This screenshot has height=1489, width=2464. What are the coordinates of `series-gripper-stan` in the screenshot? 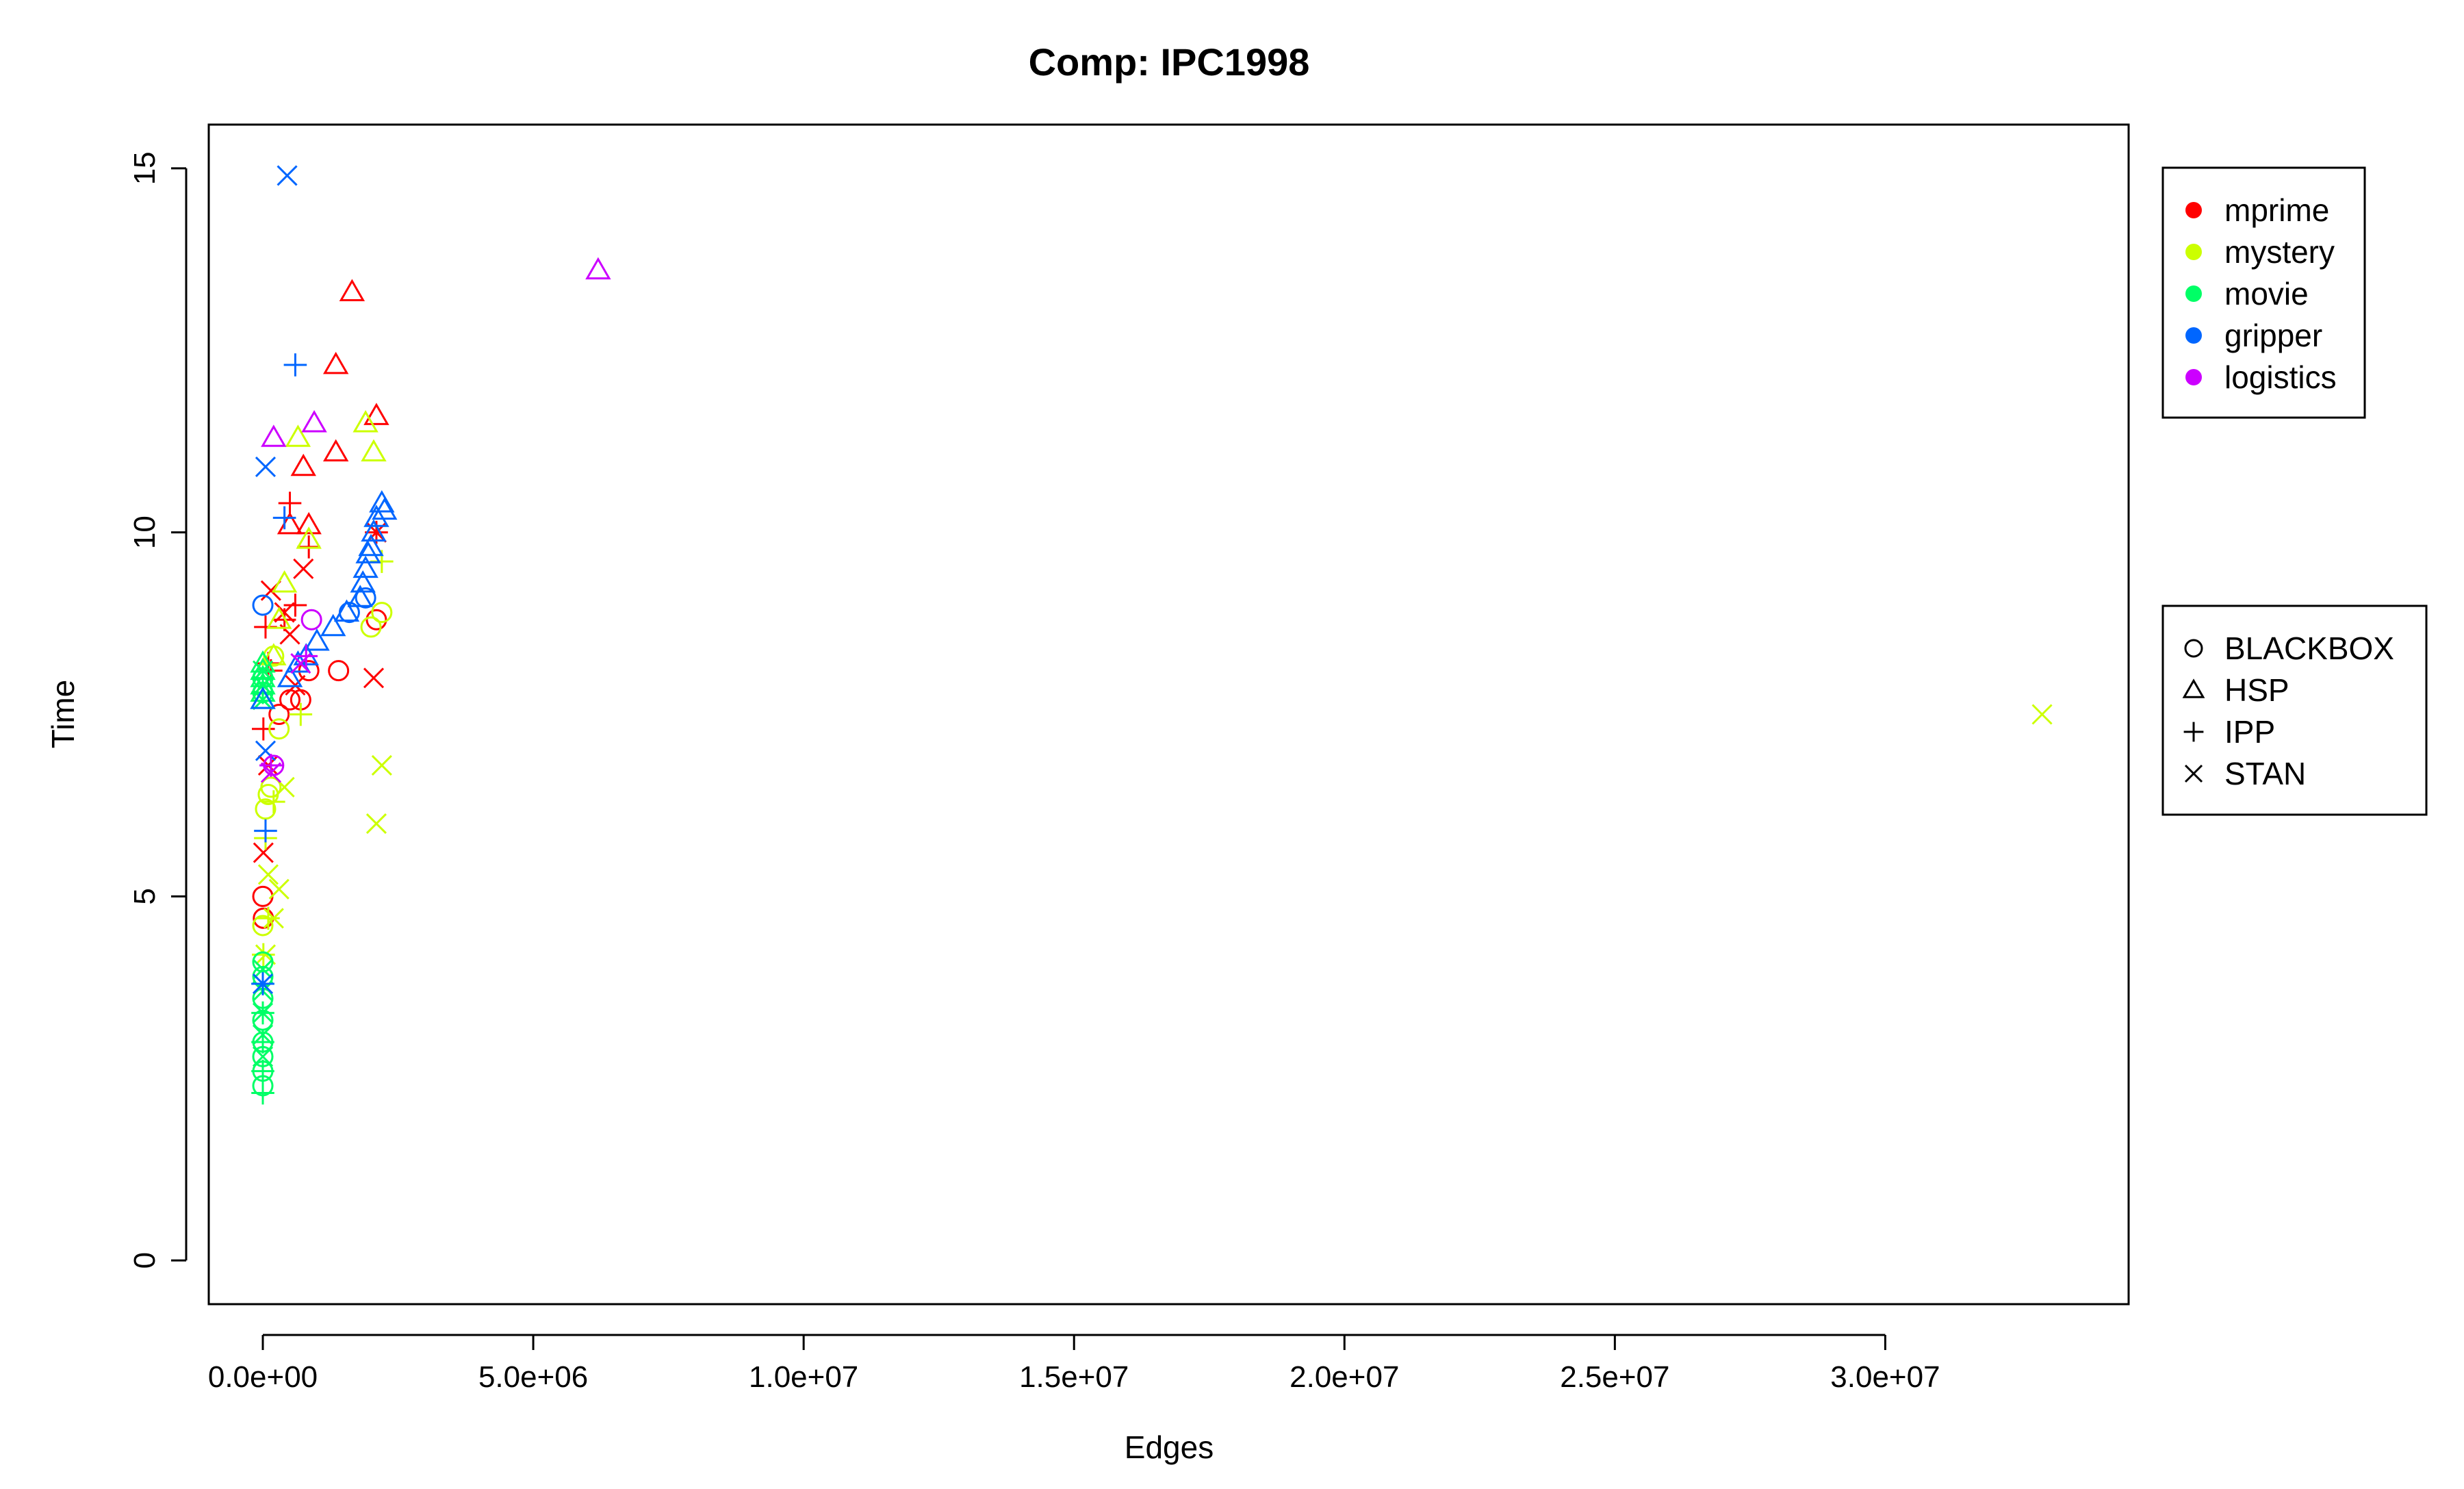 It's located at (275, 580).